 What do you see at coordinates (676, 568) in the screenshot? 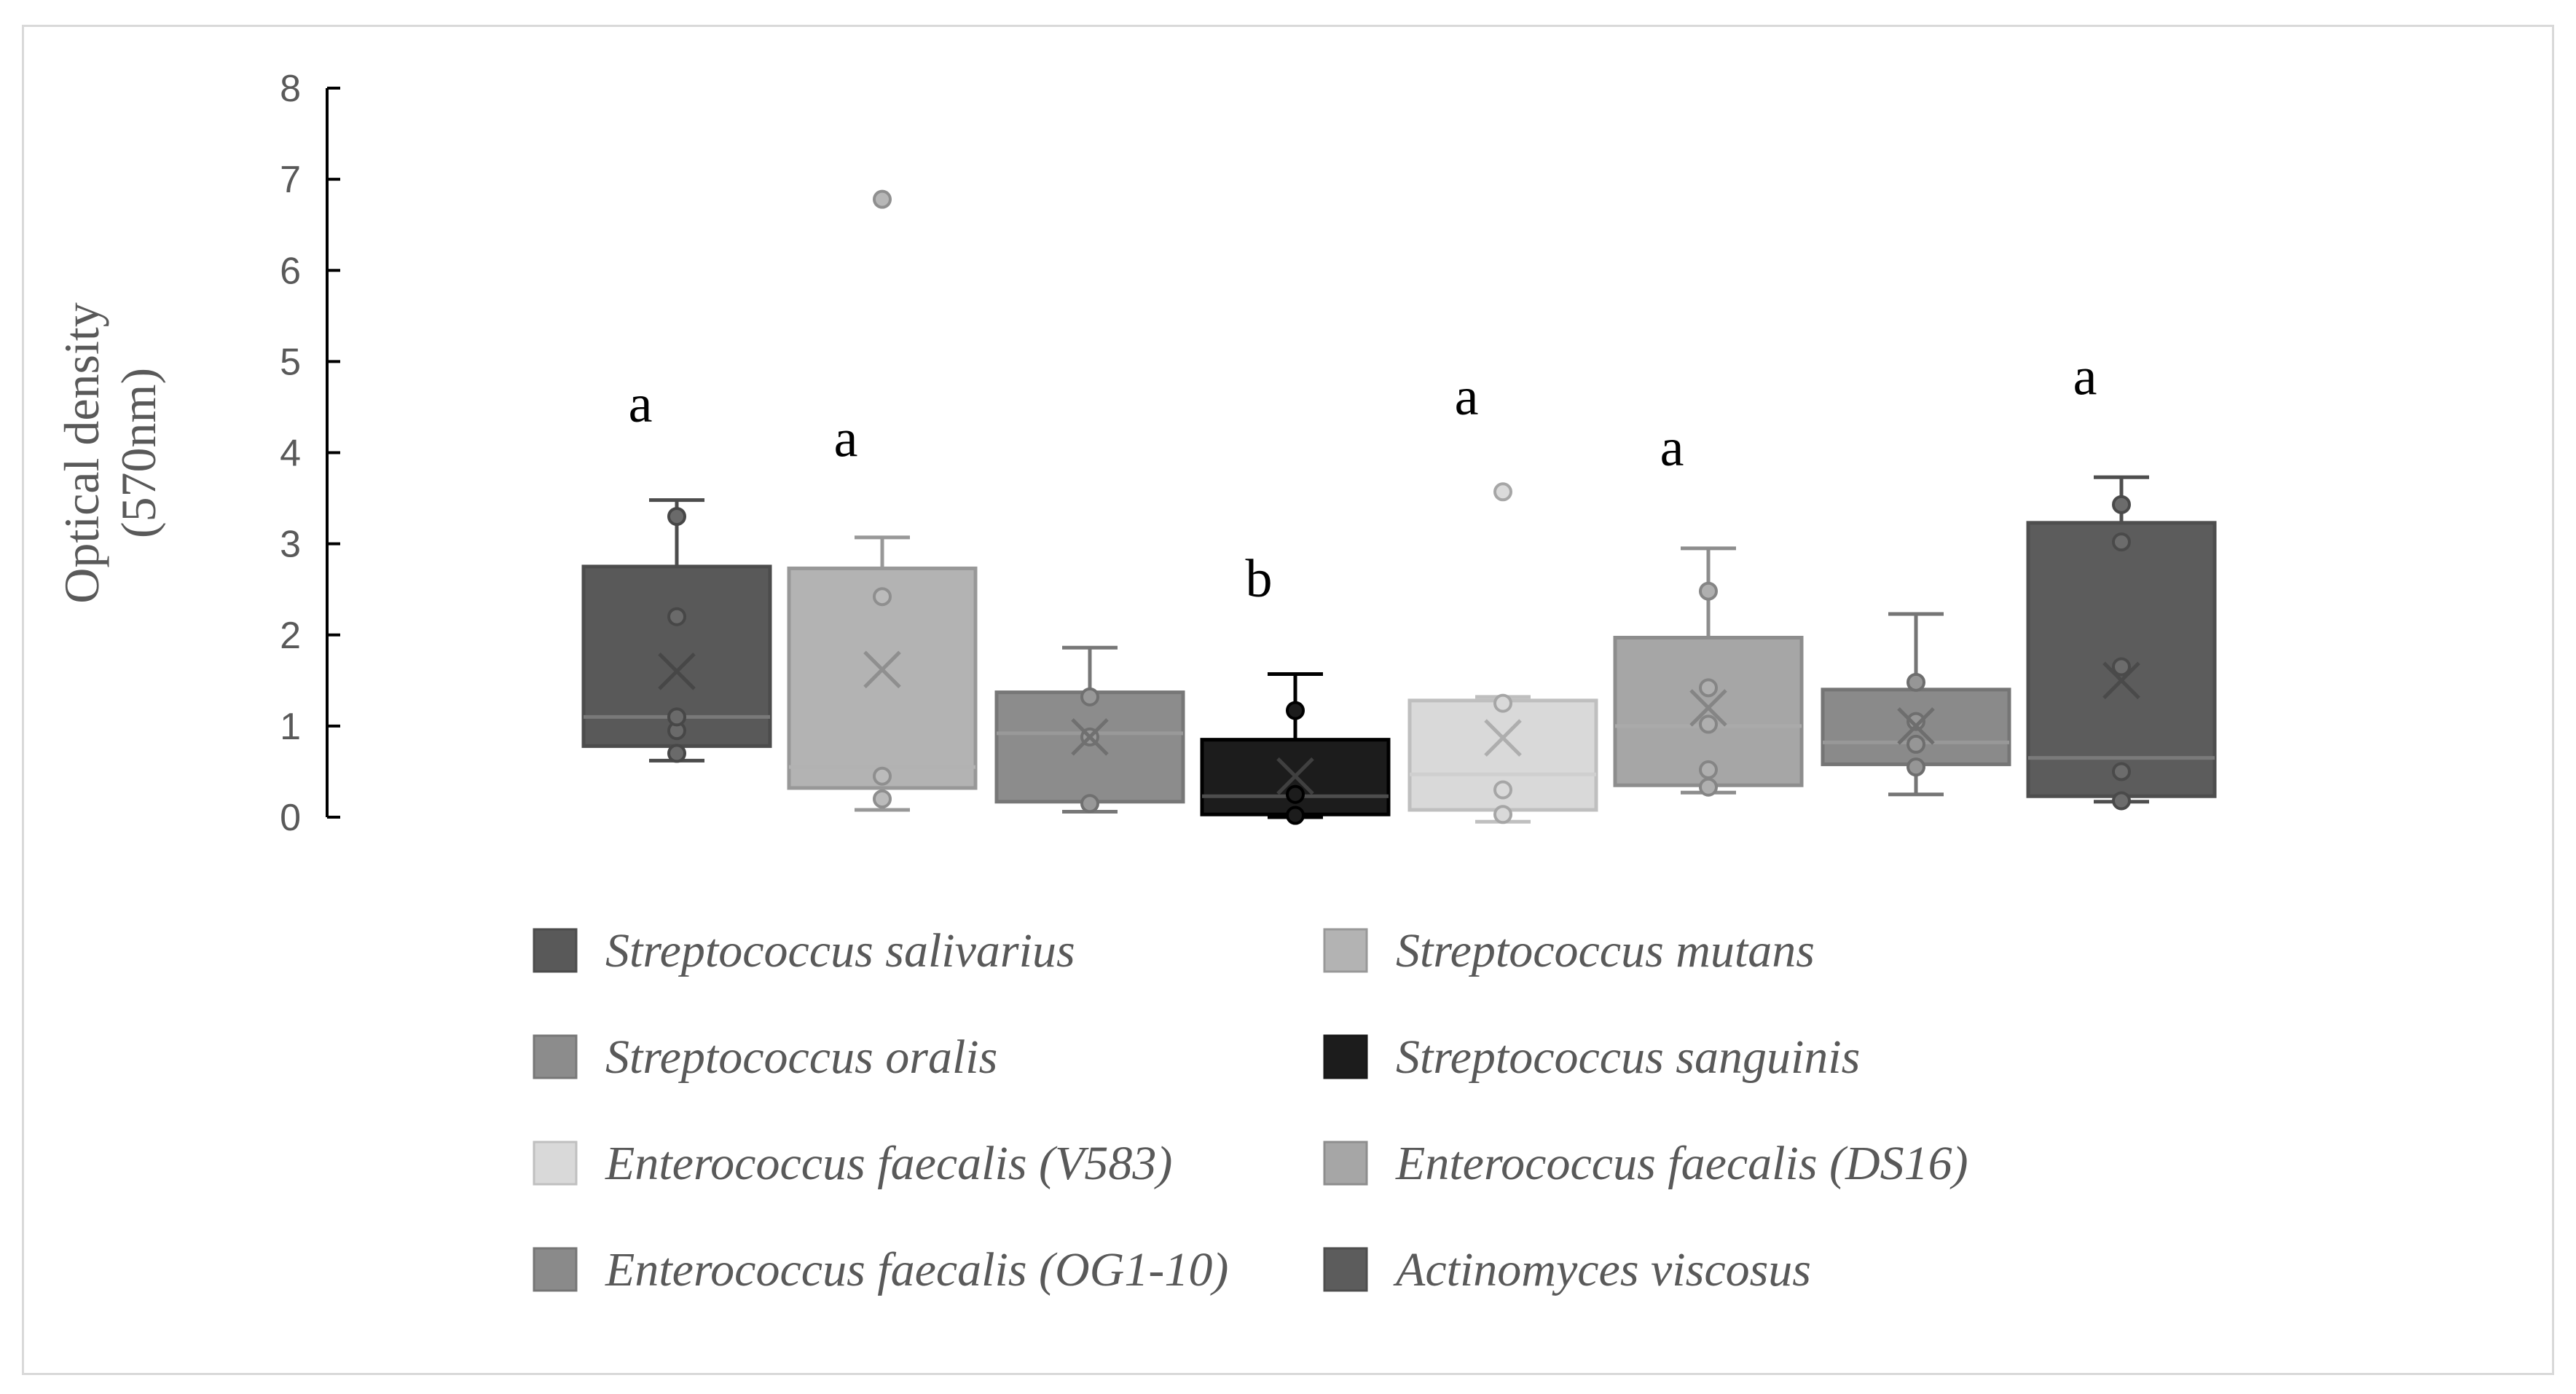
I see `box-series-1: a` at bounding box center [676, 568].